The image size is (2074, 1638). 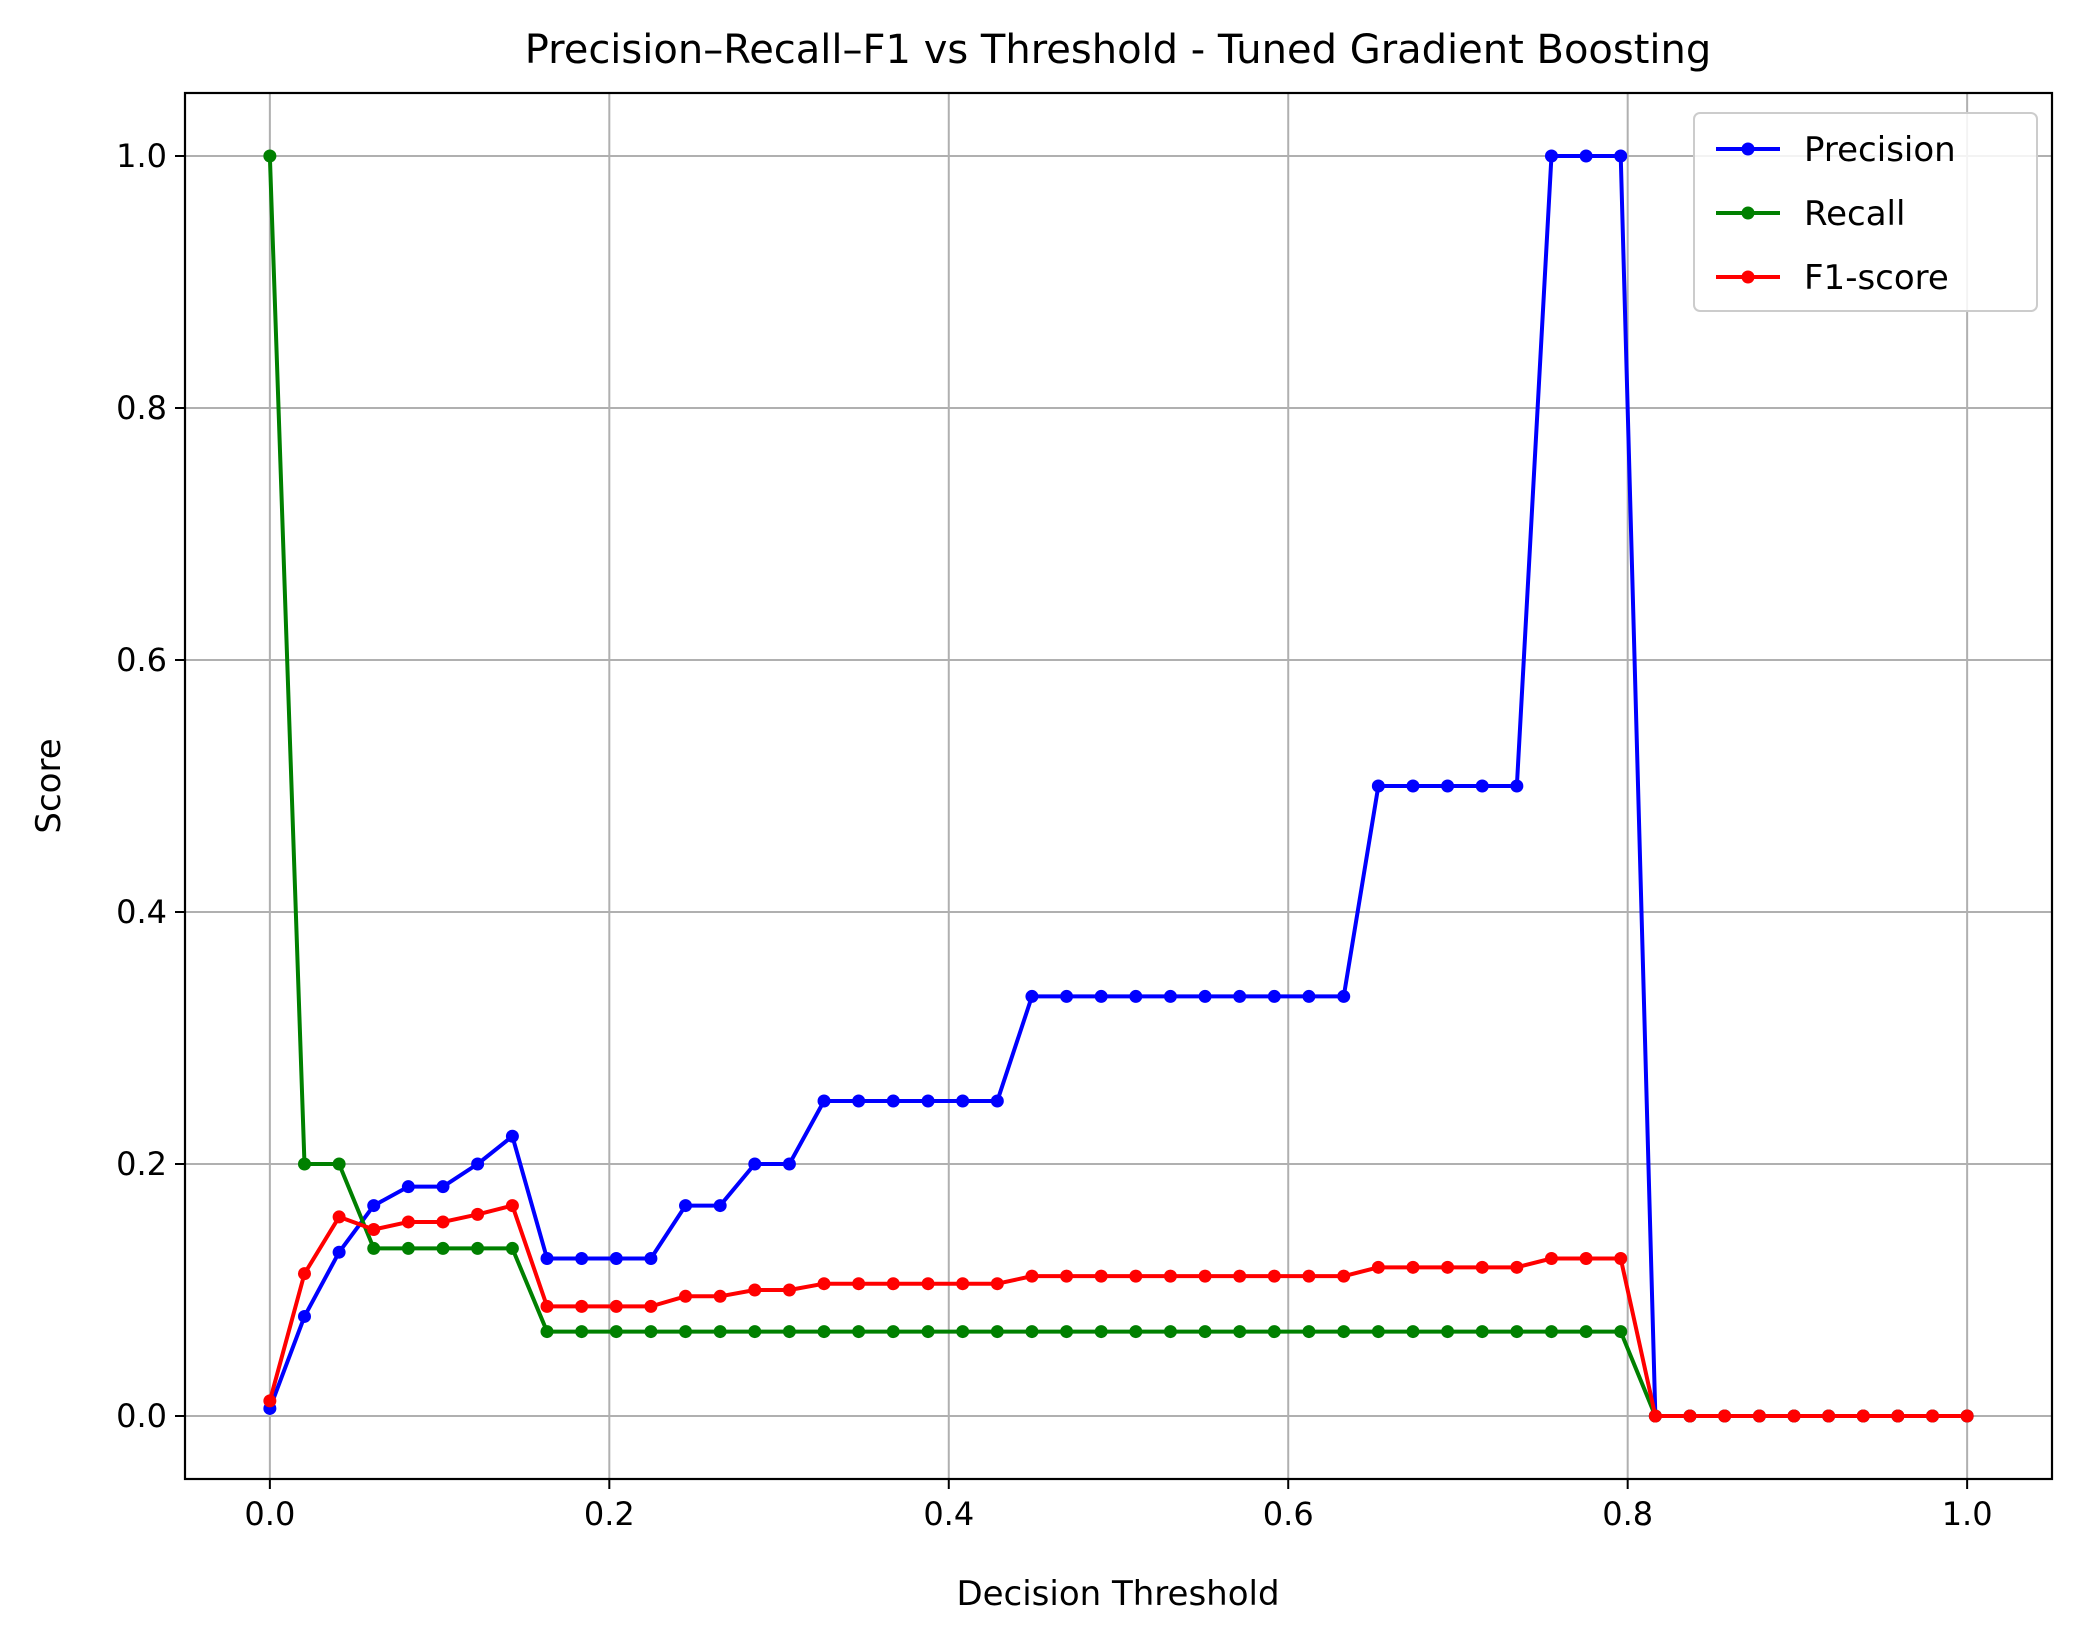 I want to click on legend-marker-f1-score, so click(x=1748, y=277).